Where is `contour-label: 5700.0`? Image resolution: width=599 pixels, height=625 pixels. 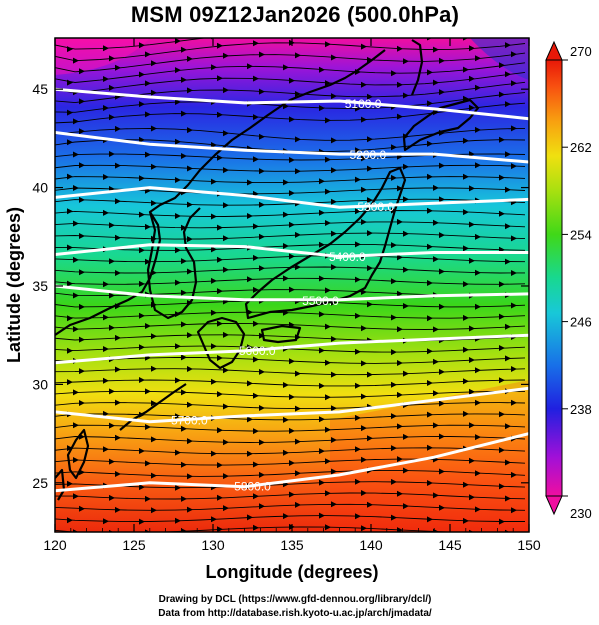
contour-label: 5700.0 is located at coordinates (189, 420).